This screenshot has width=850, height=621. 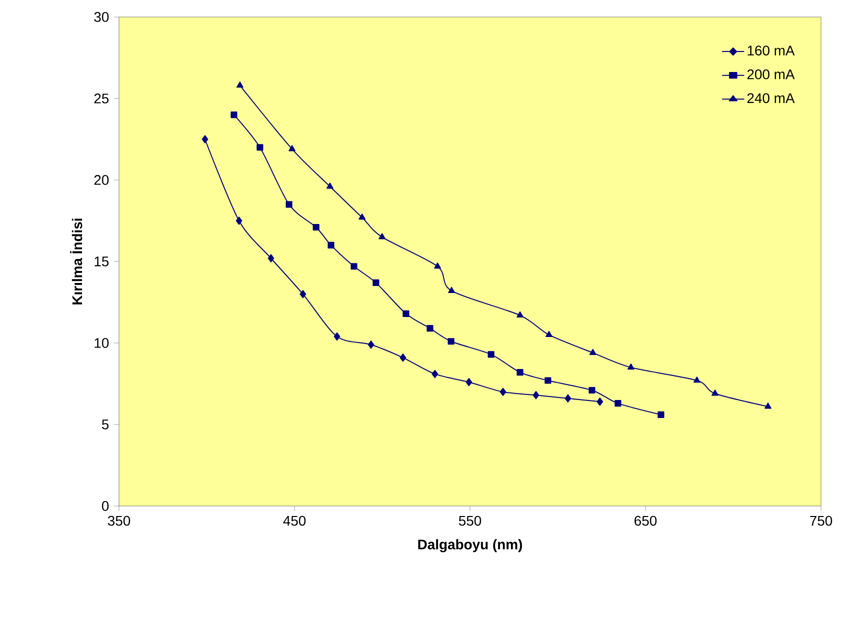 I want to click on legend-label: 240 mA, so click(x=771, y=98).